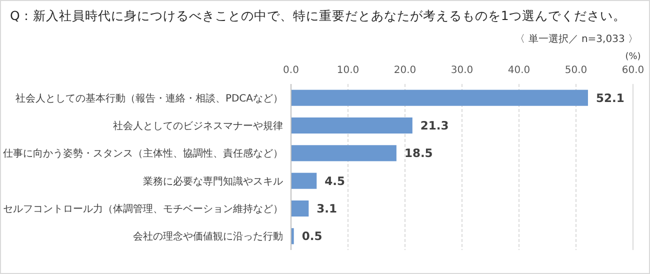 The width and height of the screenshot is (650, 274). What do you see at coordinates (519, 70) in the screenshot?
I see `x-tick-label: 40.0` at bounding box center [519, 70].